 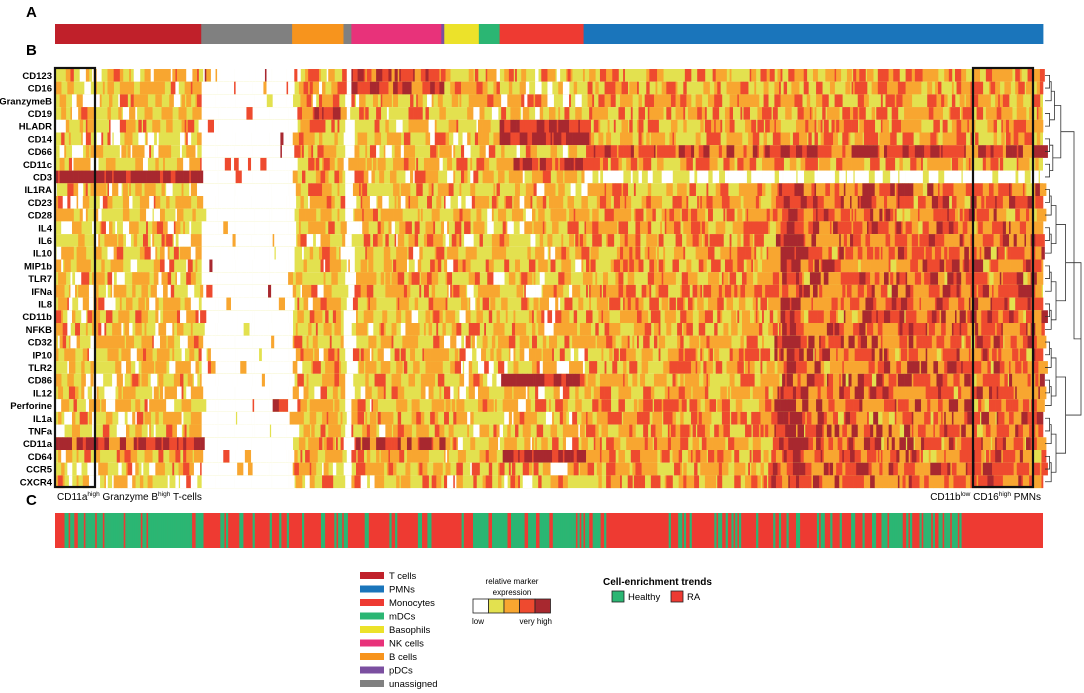 I want to click on cell-type-segment-pmns, so click(x=813, y=34).